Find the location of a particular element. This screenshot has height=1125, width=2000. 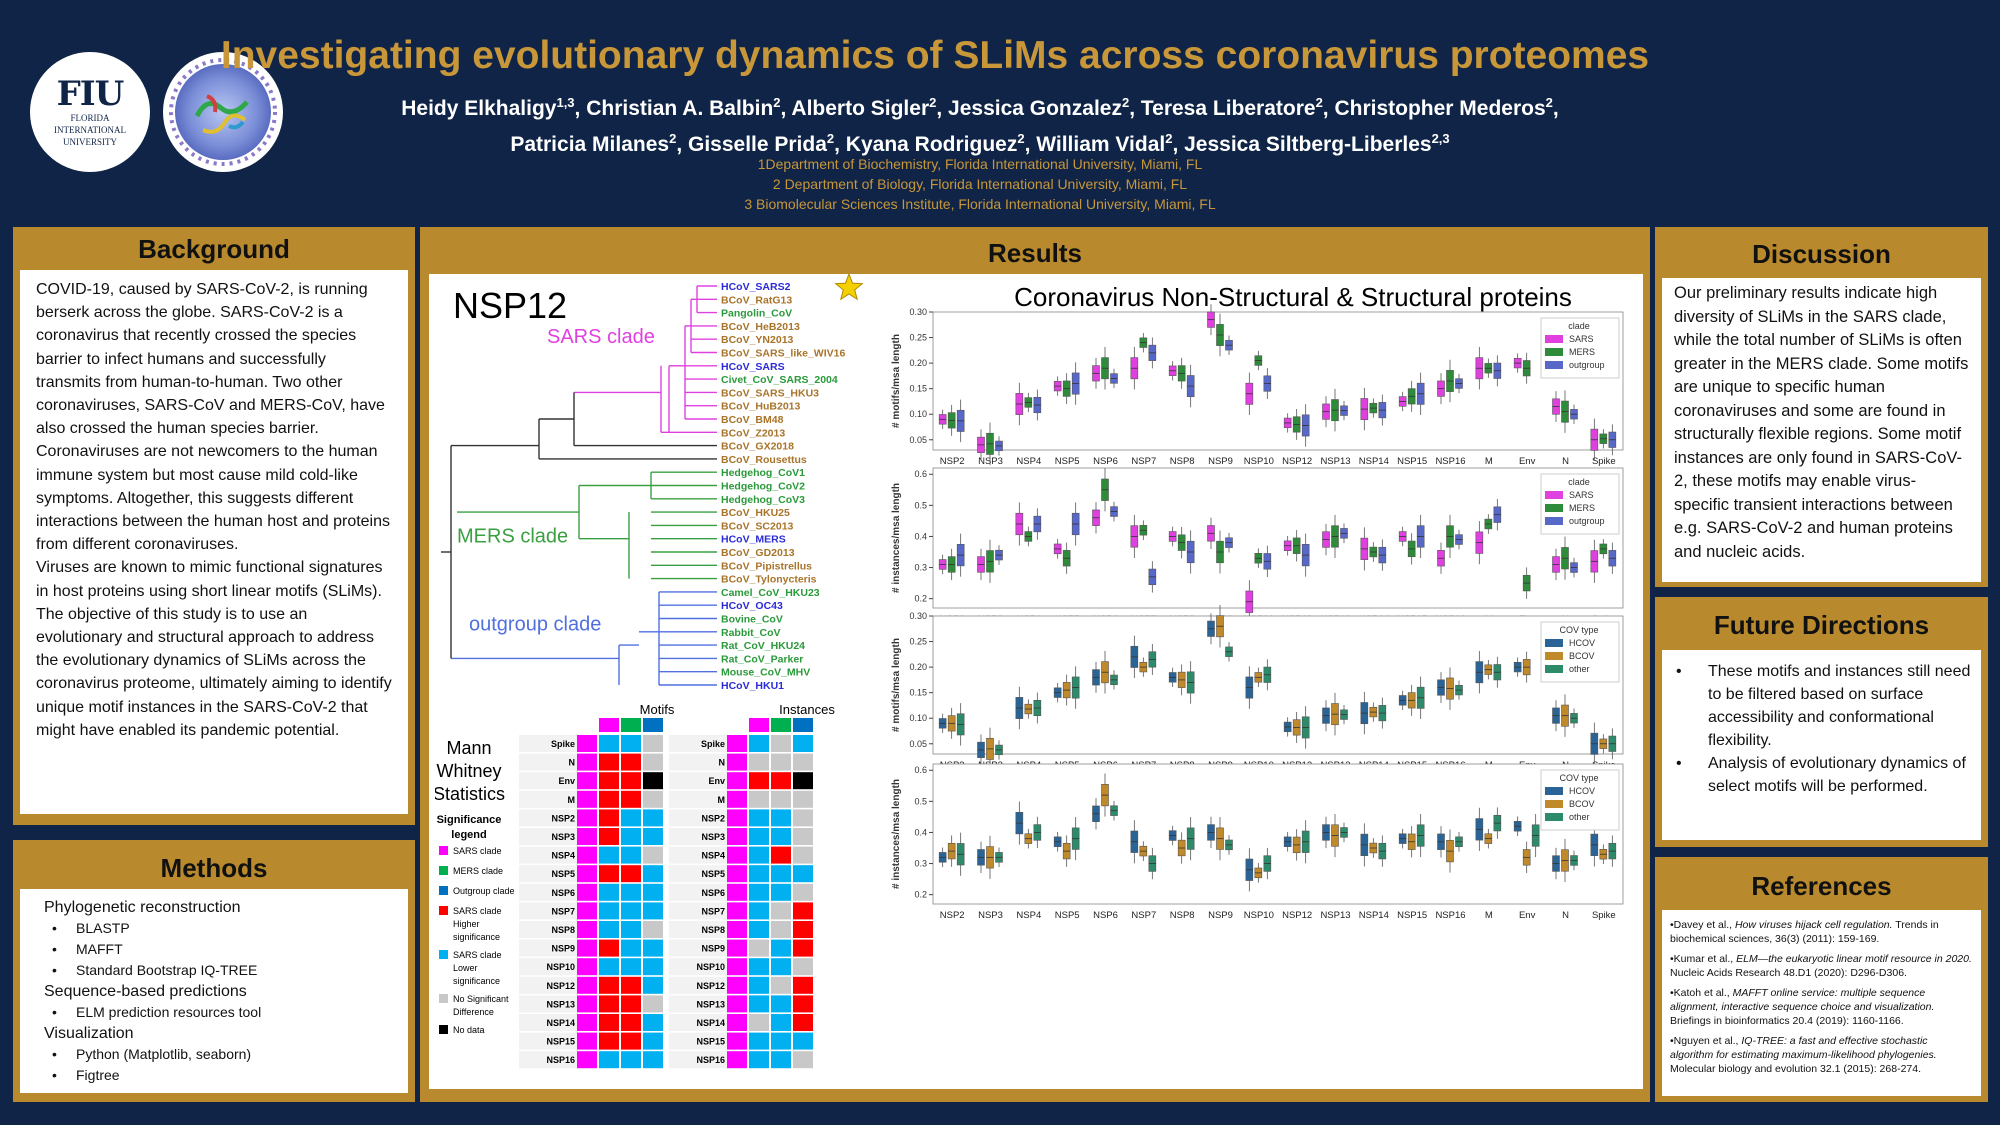

legend-label: other is located at coordinates (1579, 669).